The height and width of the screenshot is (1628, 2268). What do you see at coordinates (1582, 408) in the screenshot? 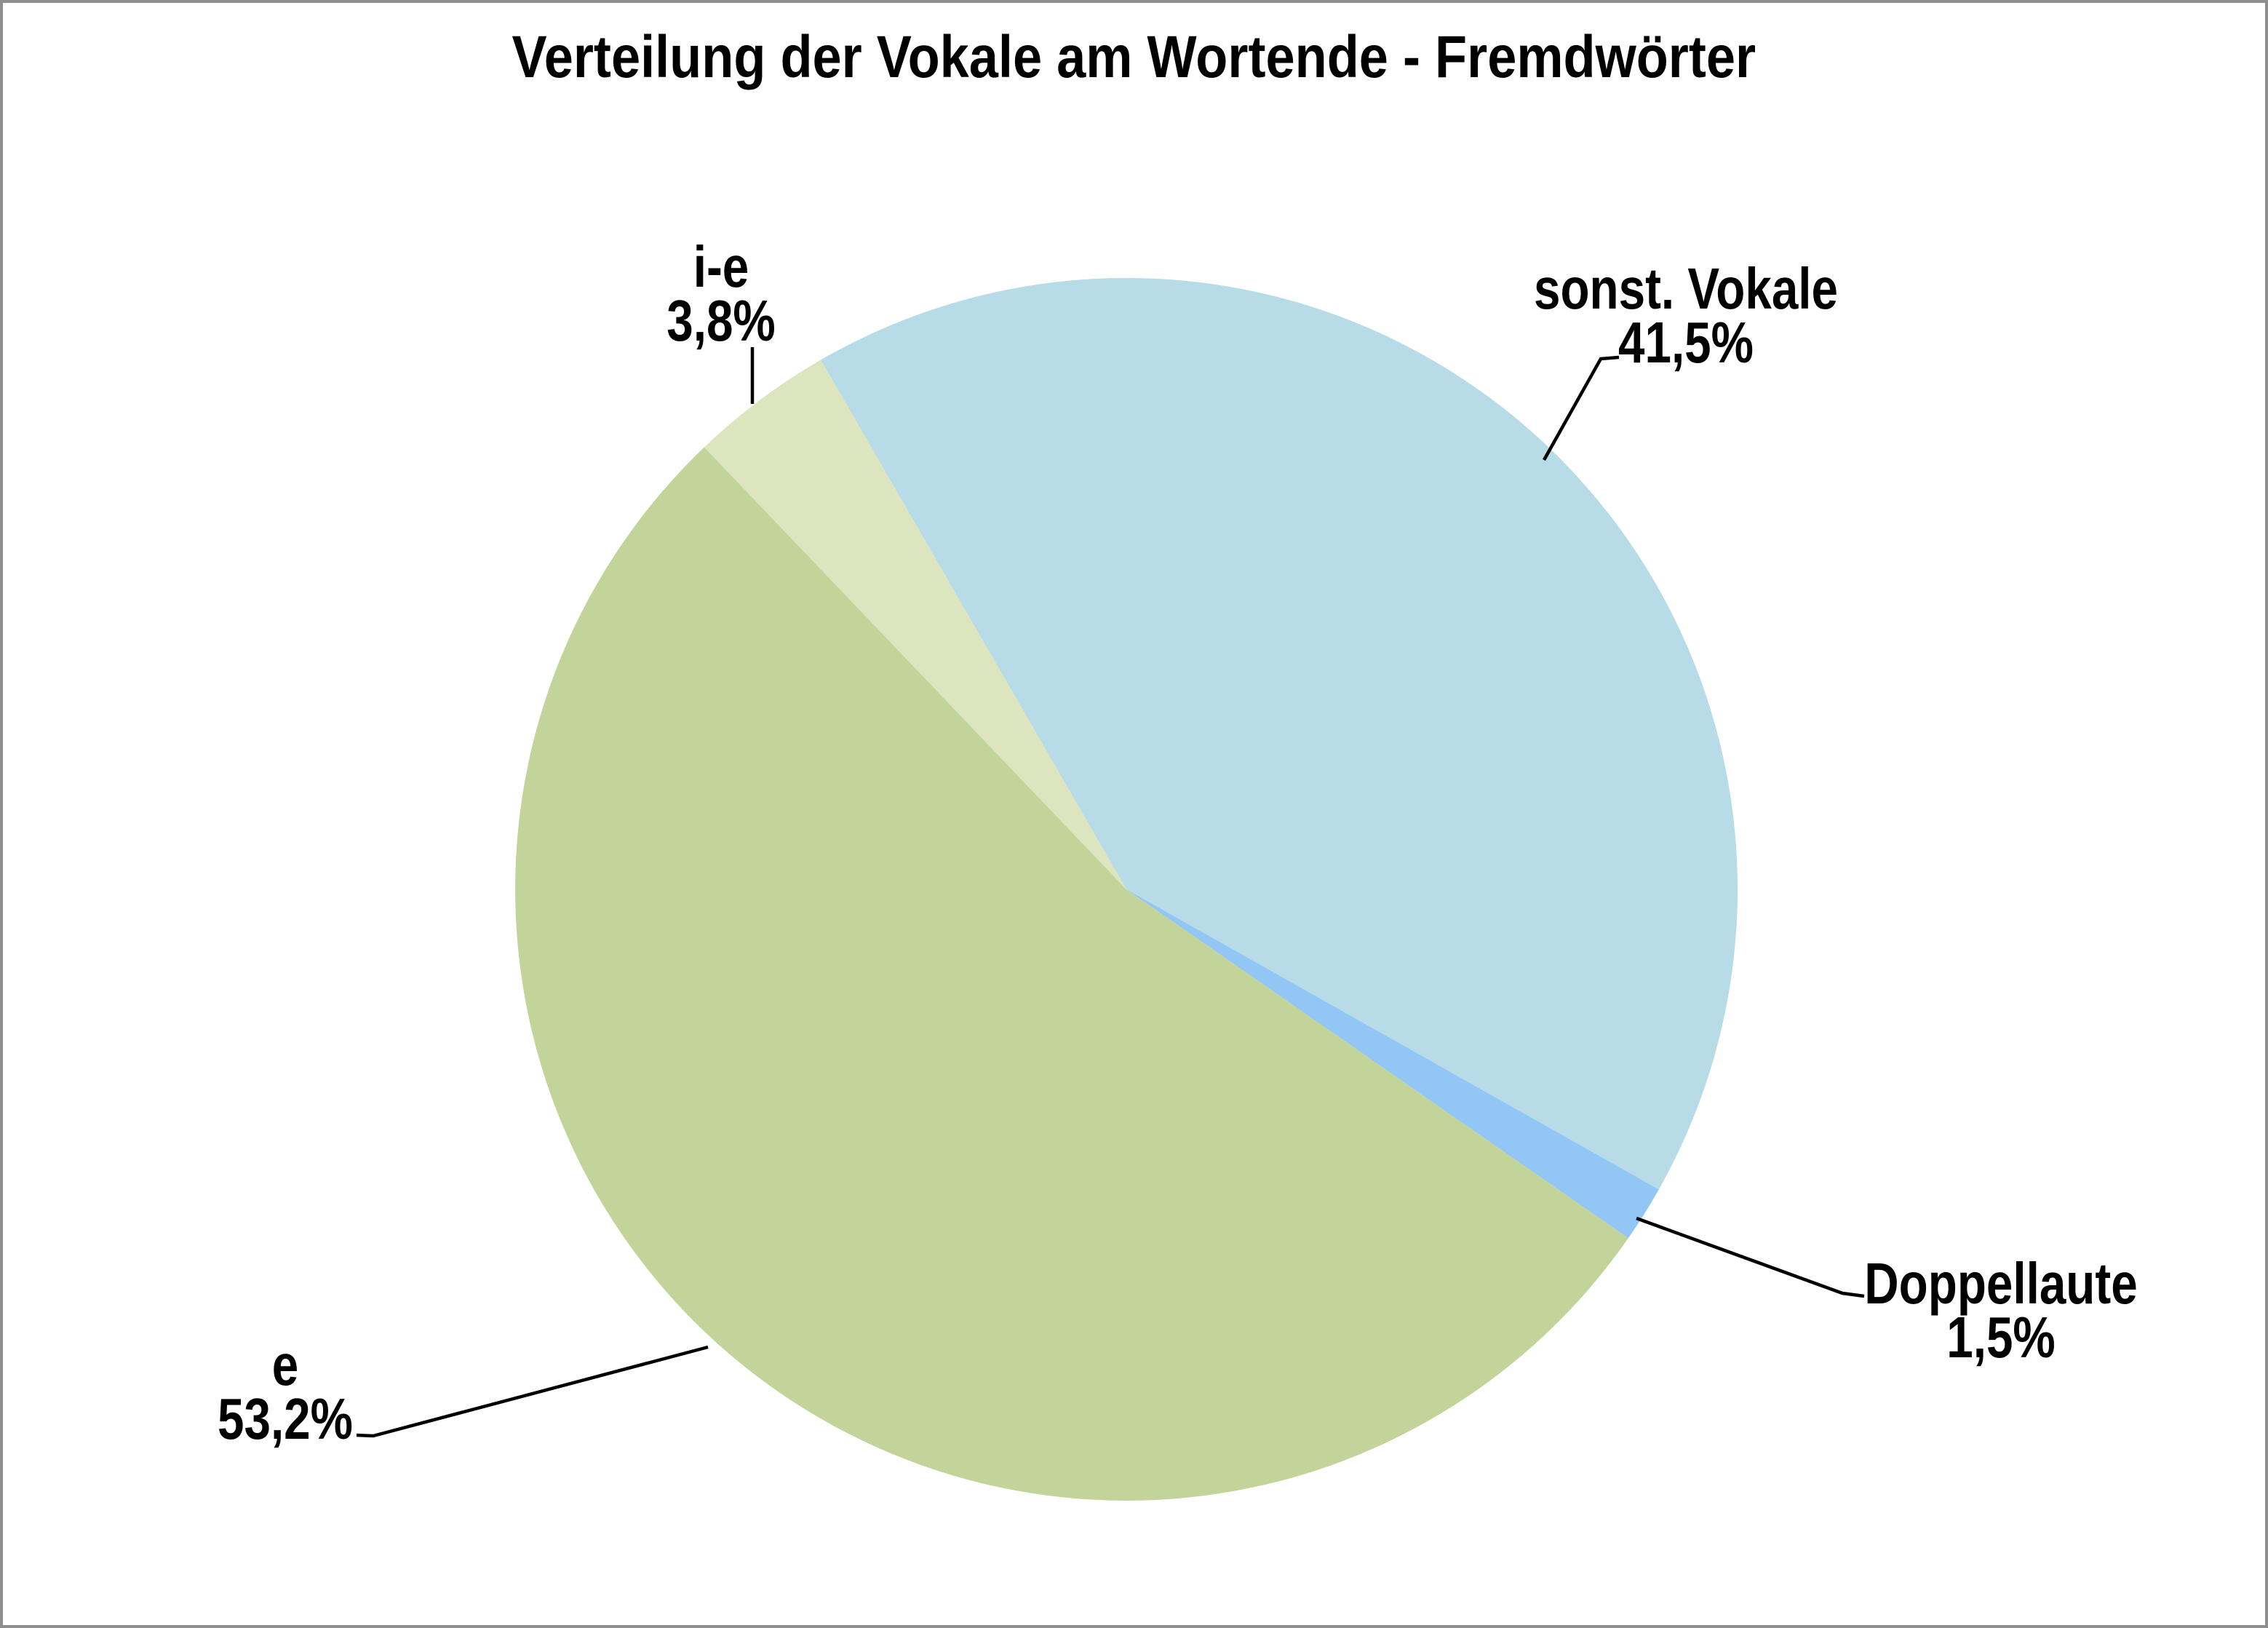
I see `leader-line-sonst-vokale` at bounding box center [1582, 408].